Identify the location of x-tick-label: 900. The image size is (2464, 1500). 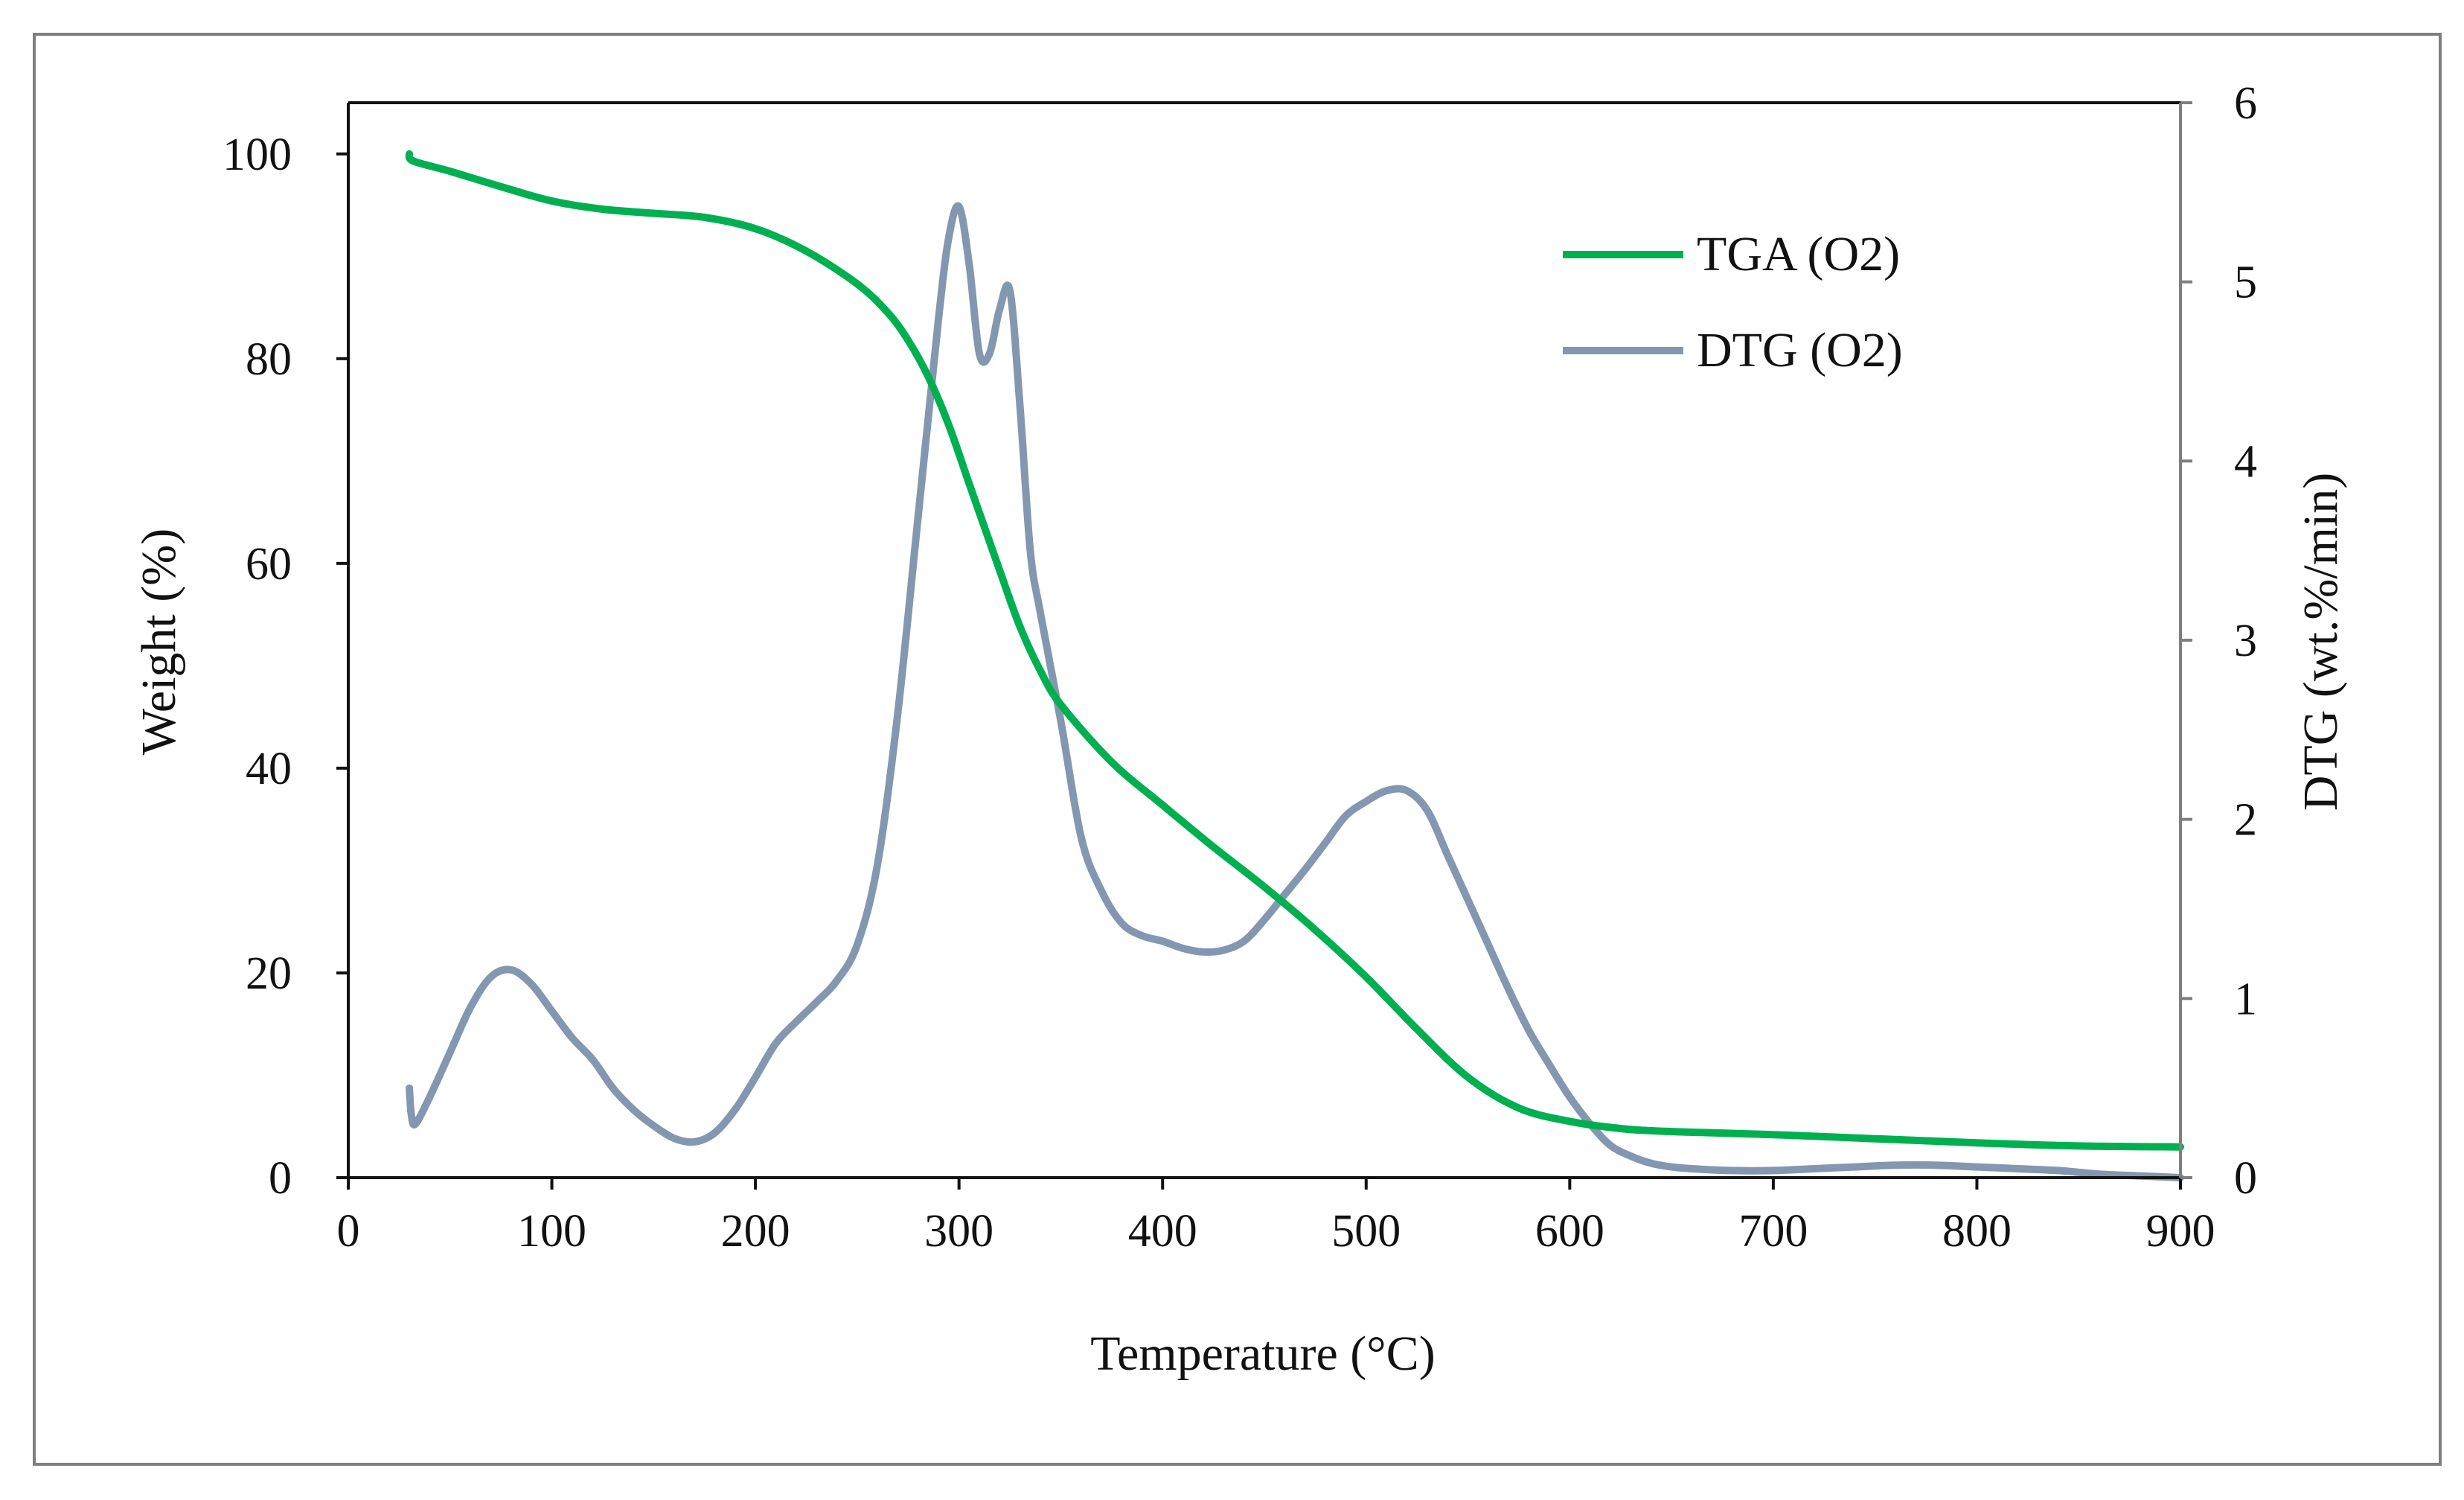
(2180, 1231).